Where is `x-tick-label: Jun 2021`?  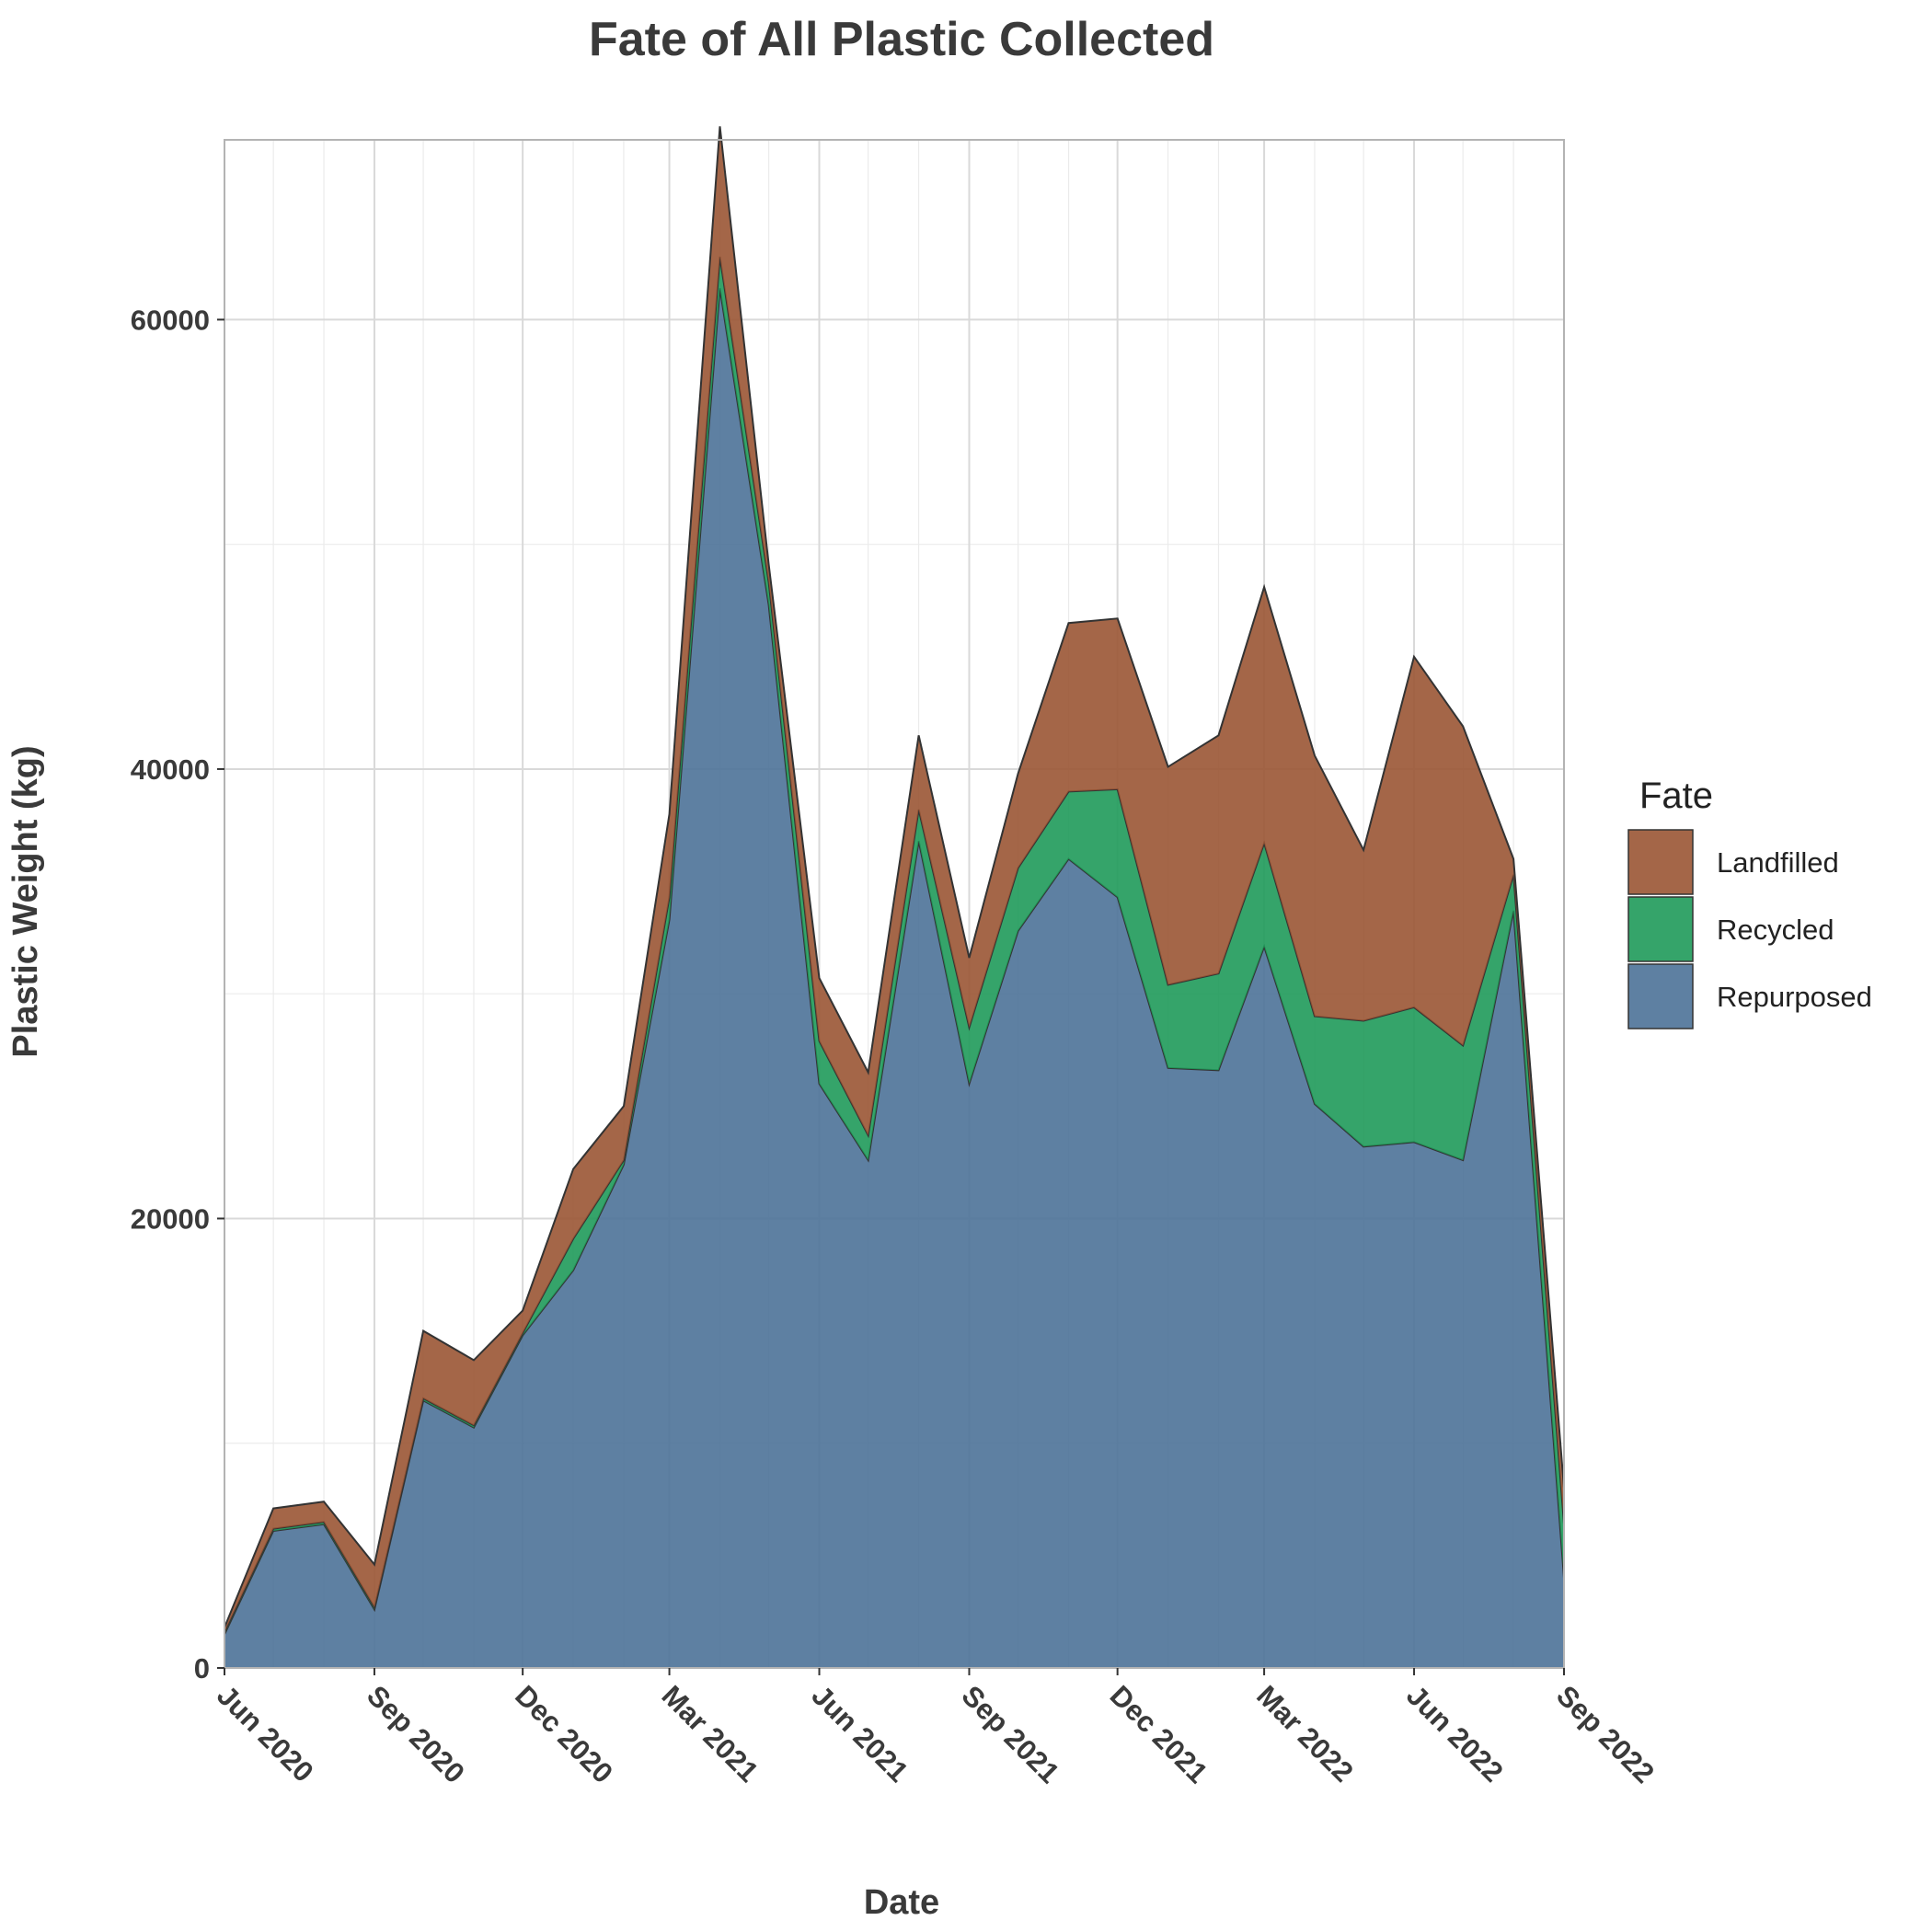
x-tick-label: Jun 2021 is located at coordinates (860, 1733).